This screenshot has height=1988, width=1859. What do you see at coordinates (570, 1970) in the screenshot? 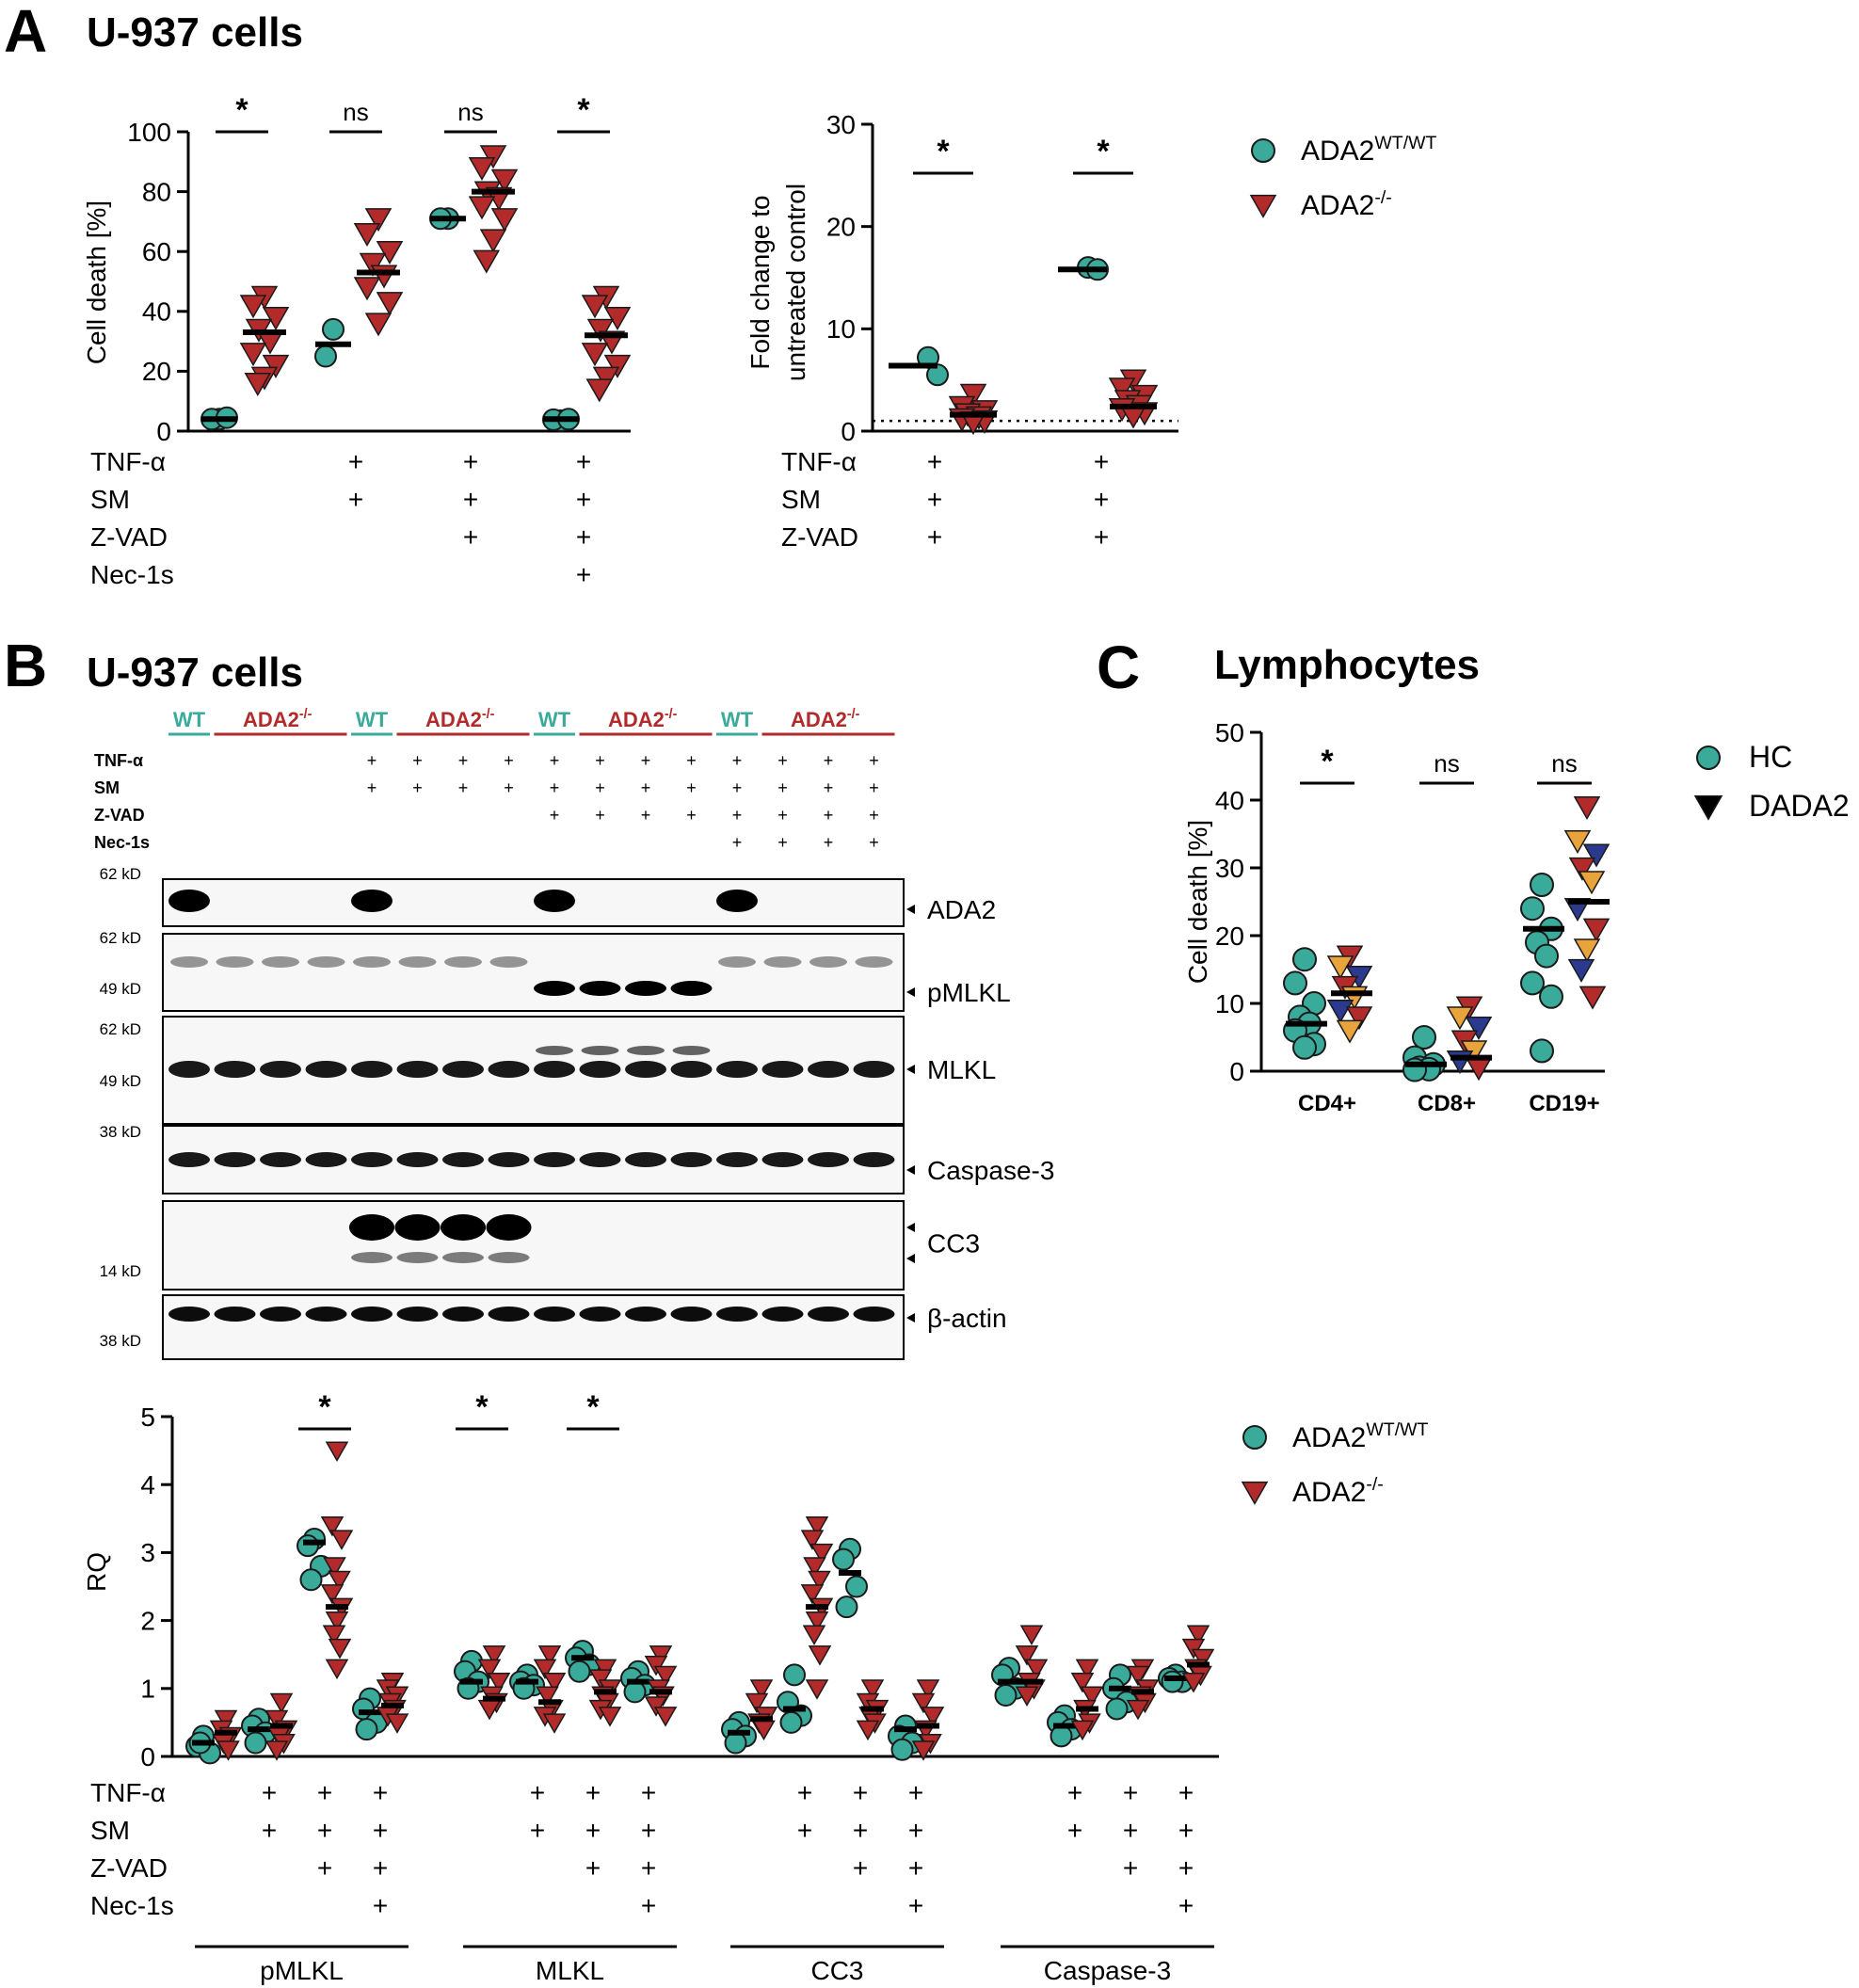
I see `b-quant-protein-label: MLKL` at bounding box center [570, 1970].